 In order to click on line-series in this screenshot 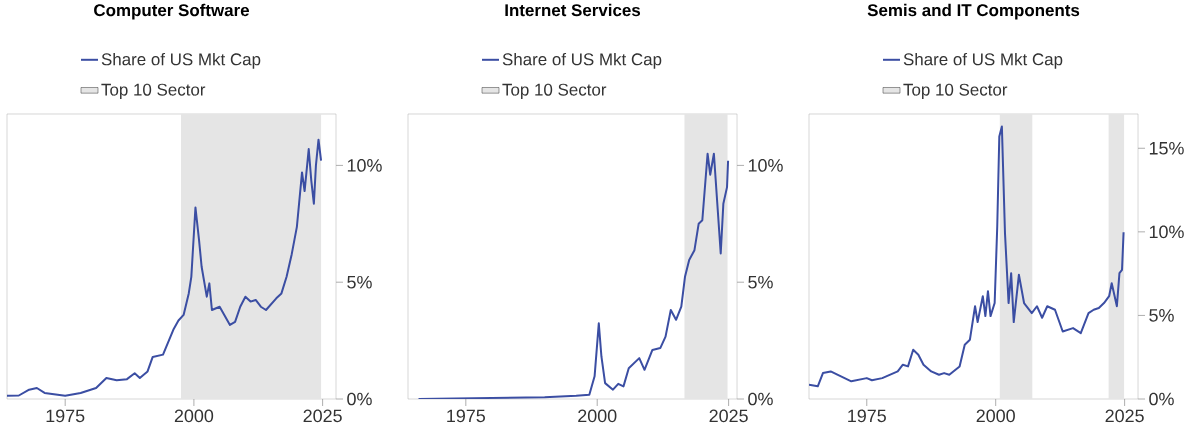, I will do `click(573, 275)`.